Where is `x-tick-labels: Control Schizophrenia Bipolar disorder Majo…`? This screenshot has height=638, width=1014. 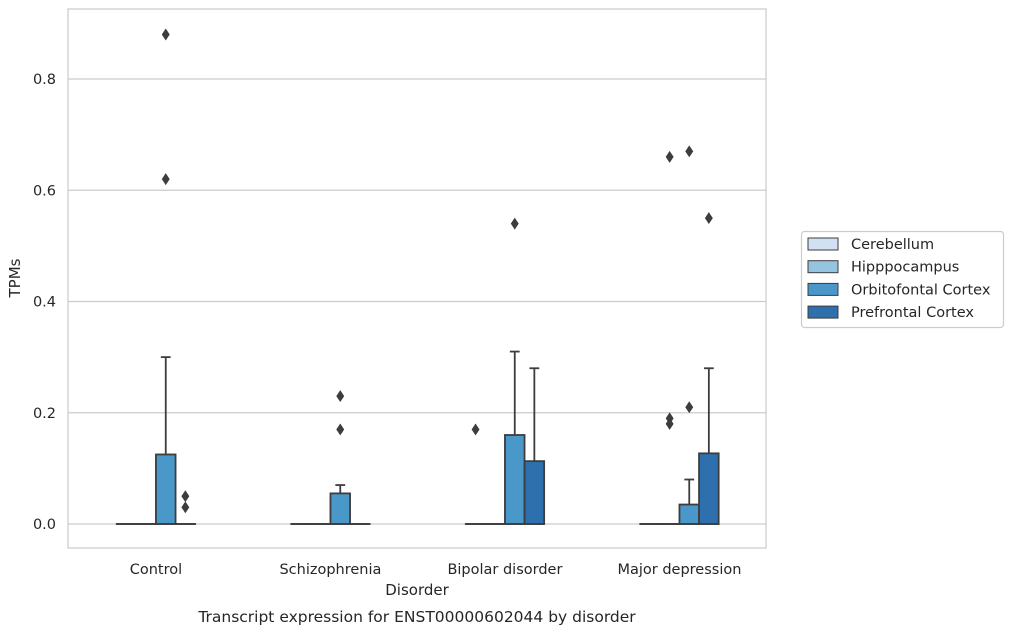 x-tick-labels: Control Schizophrenia Bipolar disorder Majo… is located at coordinates (436, 570).